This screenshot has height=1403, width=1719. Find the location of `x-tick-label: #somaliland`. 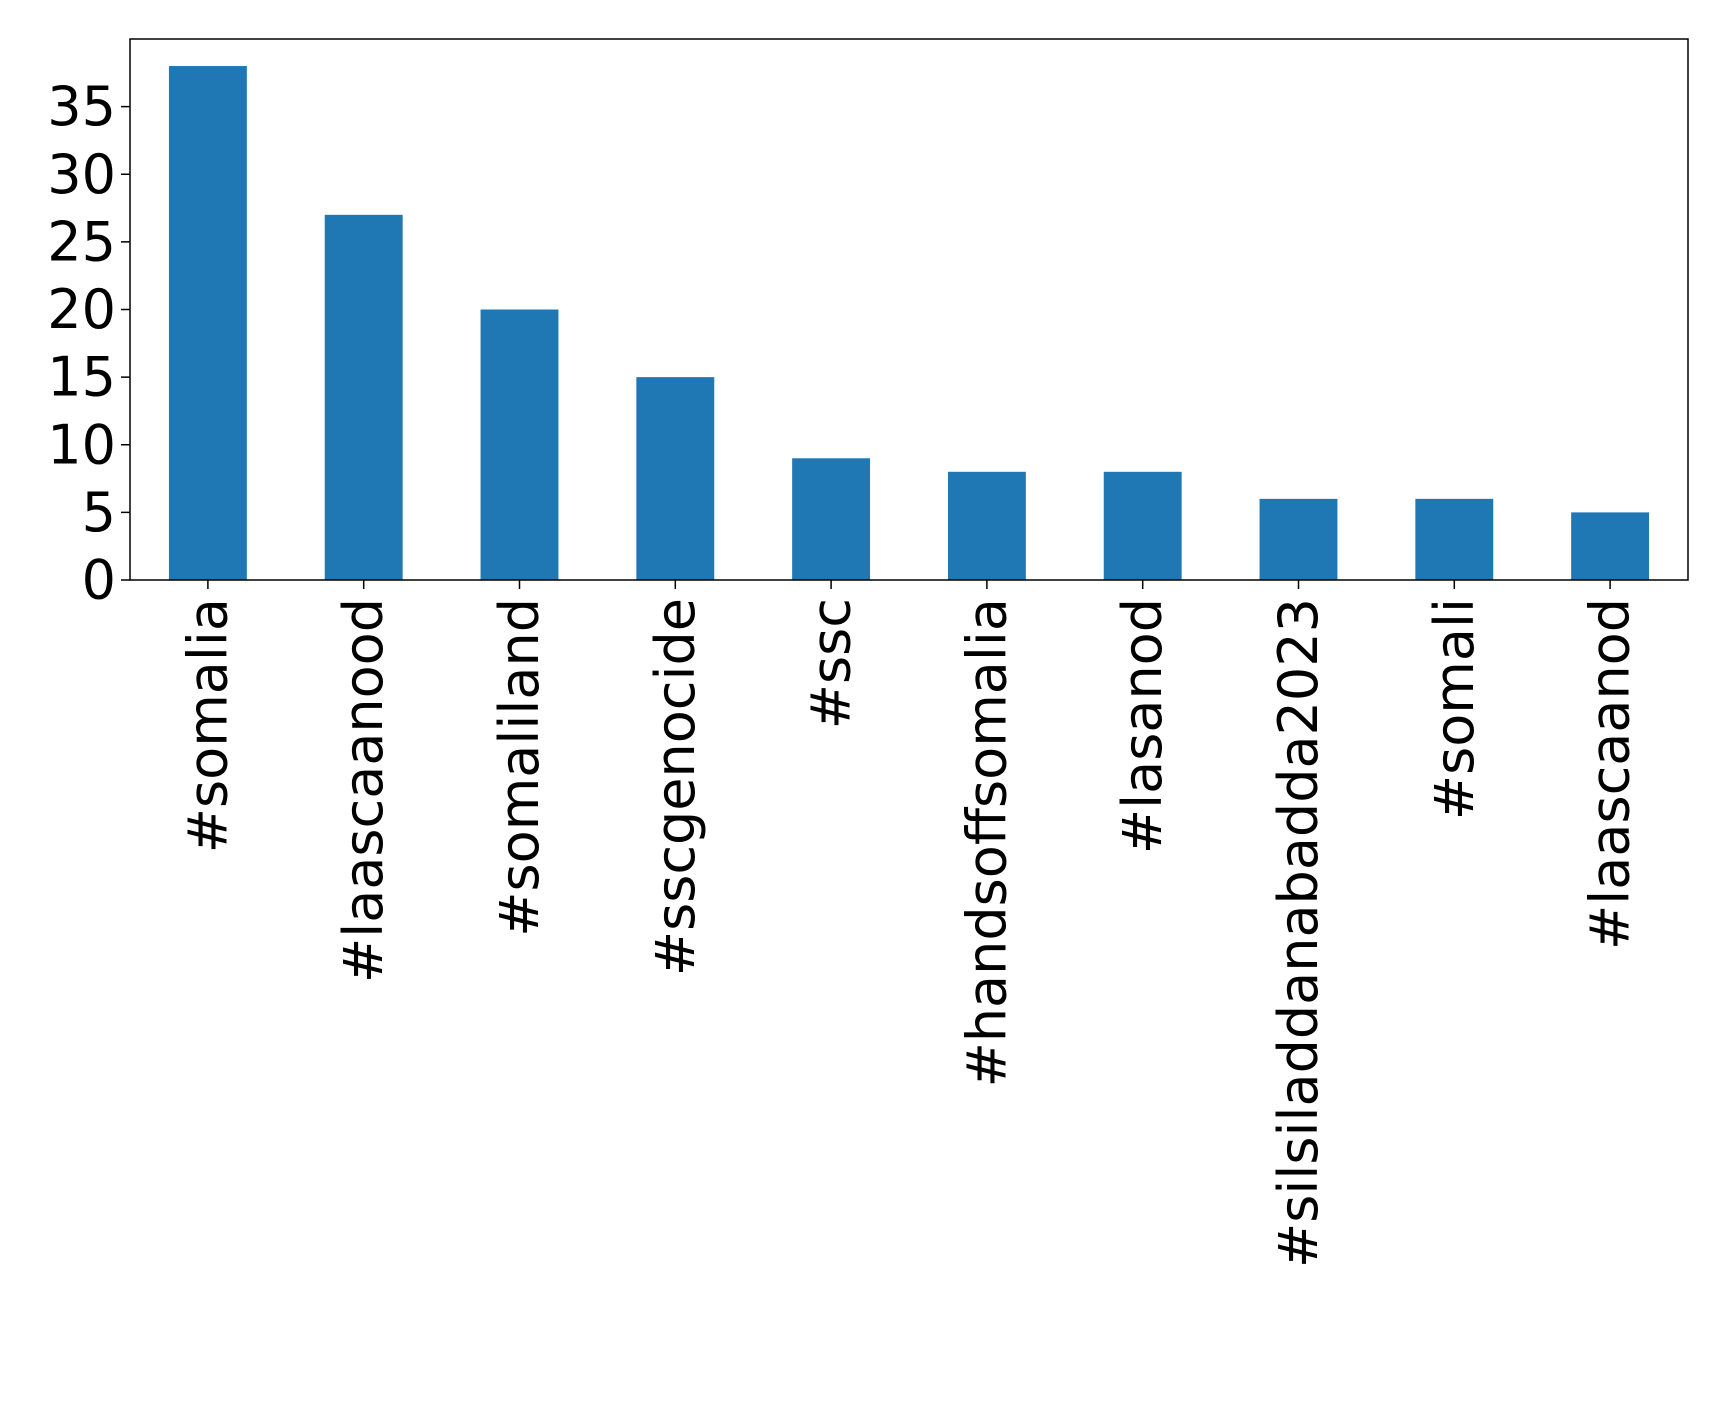

x-tick-label: #somaliland is located at coordinates (519, 767).